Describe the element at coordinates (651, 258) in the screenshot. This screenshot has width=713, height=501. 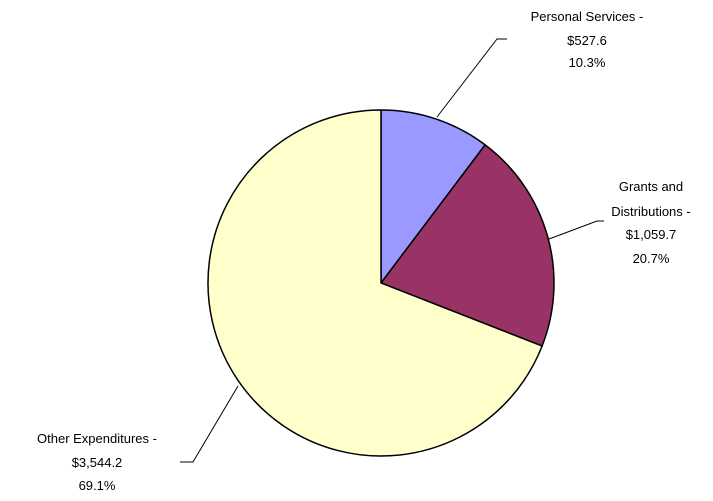
I see `slice-percent-grants-and-distributions: 20.7%` at that location.